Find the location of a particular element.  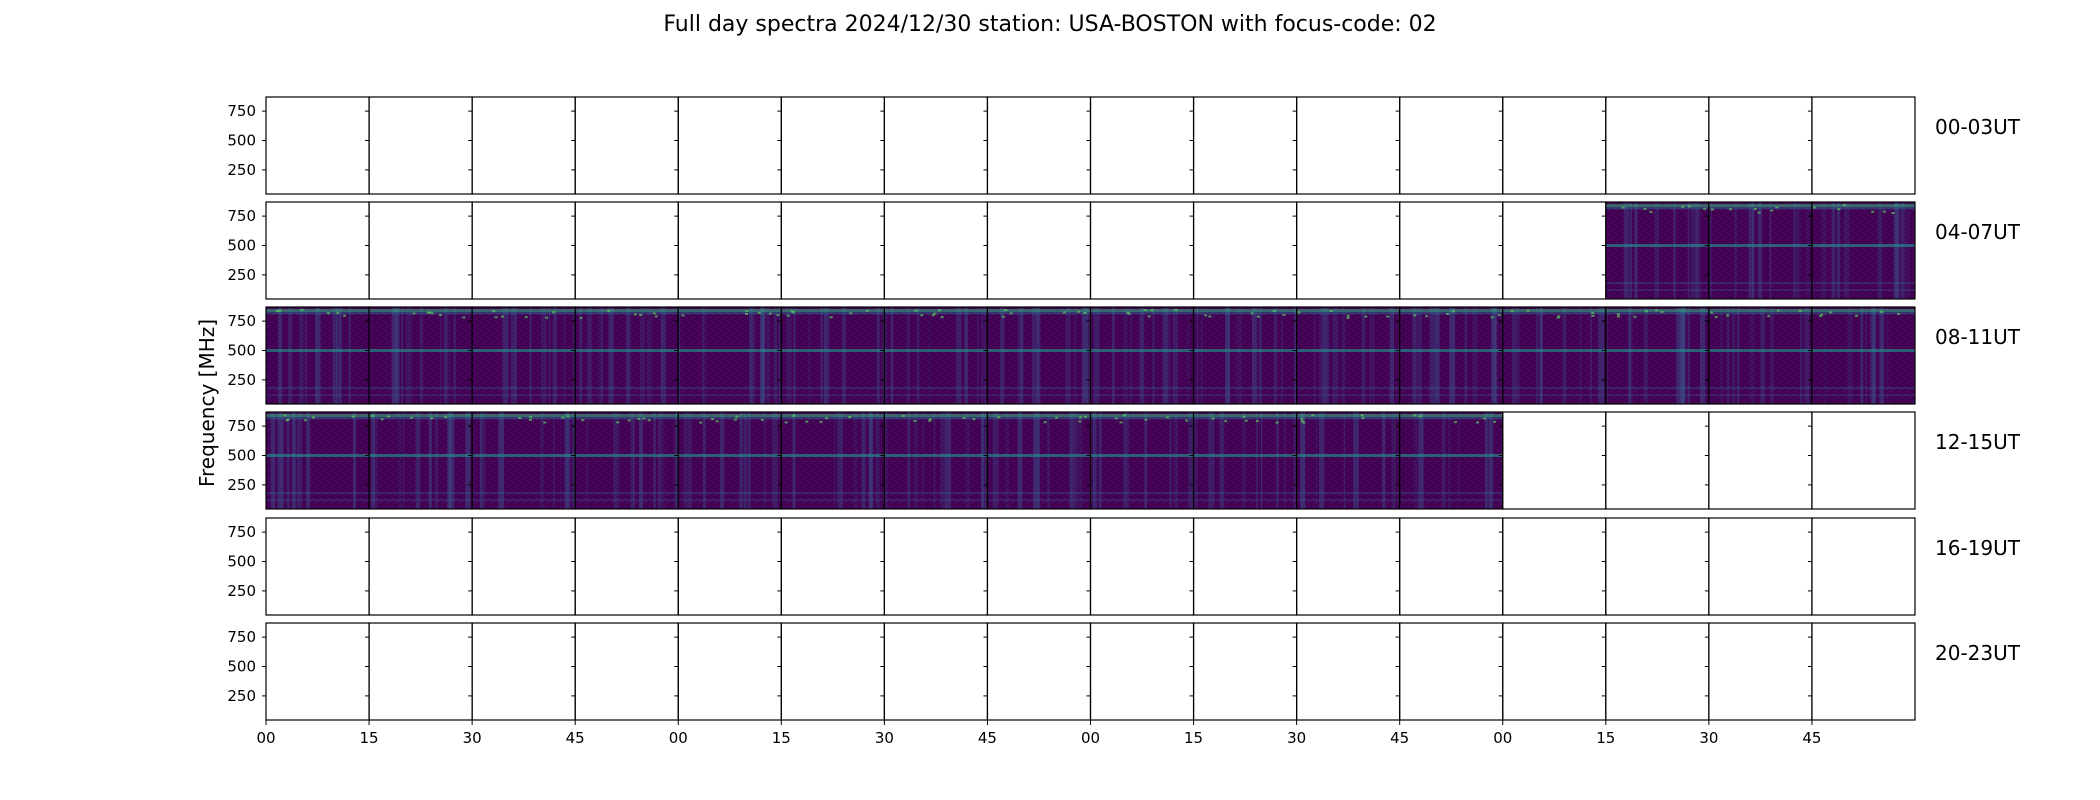

x-tick-label: 45 is located at coordinates (987, 738).